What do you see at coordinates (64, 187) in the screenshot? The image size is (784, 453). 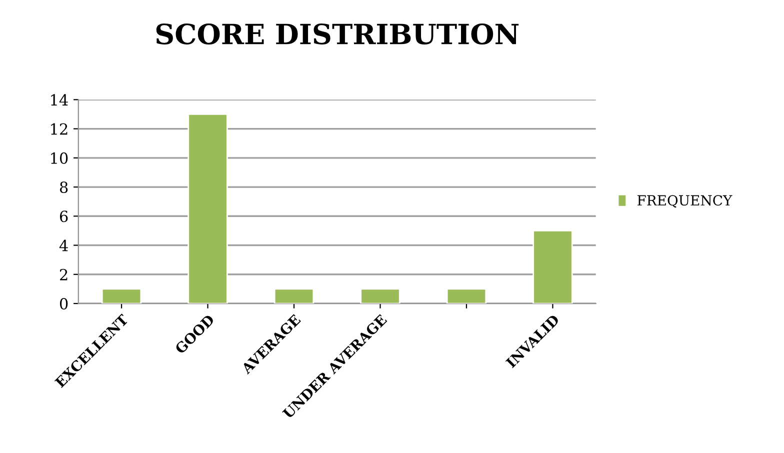 I see `y-tick-label: 8` at bounding box center [64, 187].